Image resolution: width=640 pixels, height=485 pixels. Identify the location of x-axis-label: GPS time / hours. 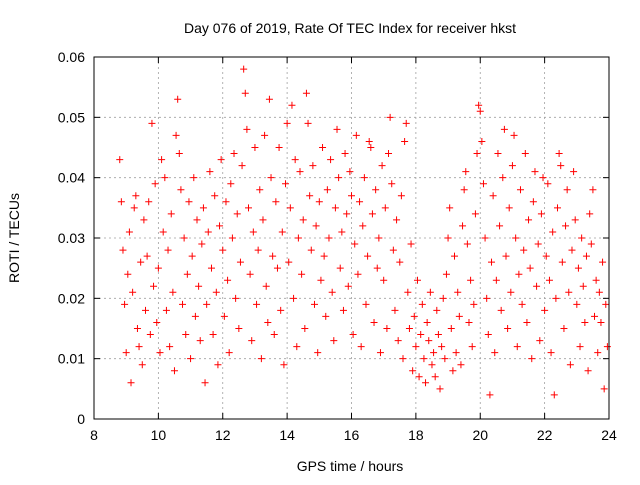
(350, 466).